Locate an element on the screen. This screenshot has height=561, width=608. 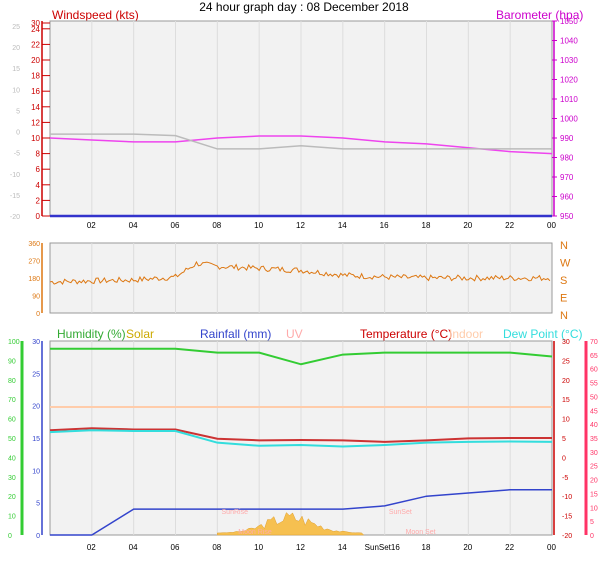
right-tick-temperature: 10 is located at coordinates (566, 420).